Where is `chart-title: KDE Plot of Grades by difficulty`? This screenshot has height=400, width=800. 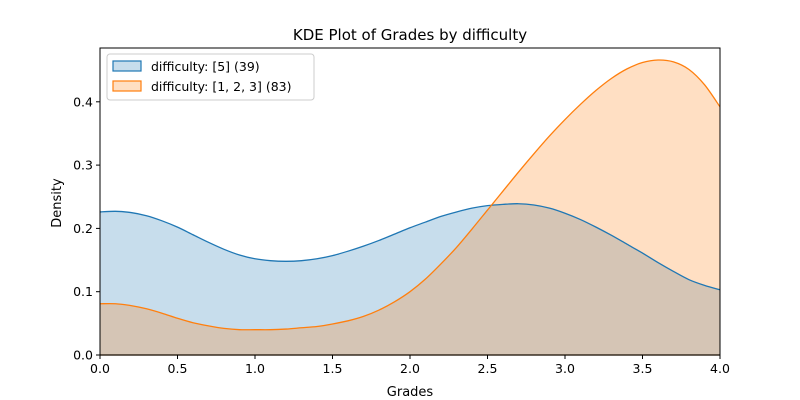
chart-title: KDE Plot of Grades by difficulty is located at coordinates (410, 35).